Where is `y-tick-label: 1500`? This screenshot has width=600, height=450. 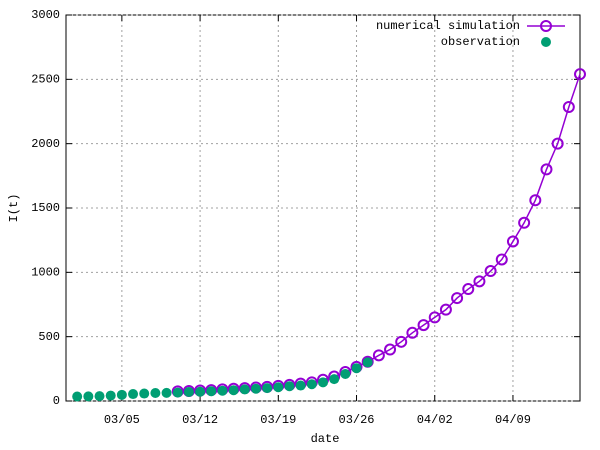
y-tick-label: 1500 is located at coordinates (45, 208).